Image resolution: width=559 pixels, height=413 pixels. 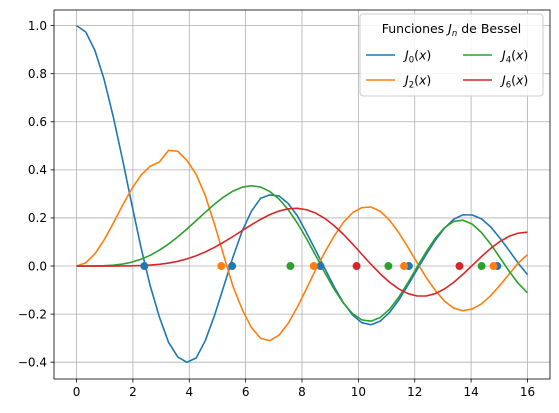 I want to click on legend-label: J6(x), so click(x=513, y=82).